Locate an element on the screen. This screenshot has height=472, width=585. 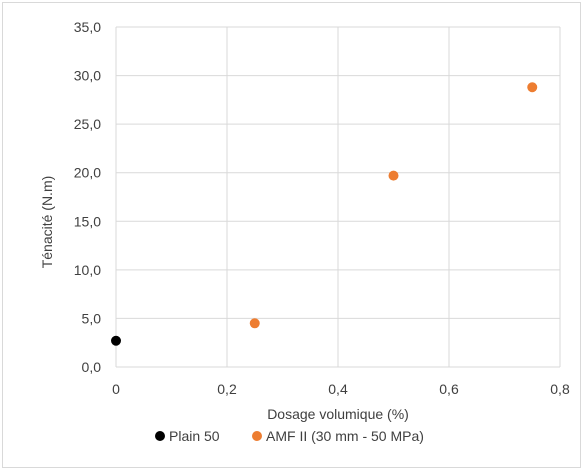
legend: Plain 50 AMF II (30 mm - 50 MPa) is located at coordinates (289, 436).